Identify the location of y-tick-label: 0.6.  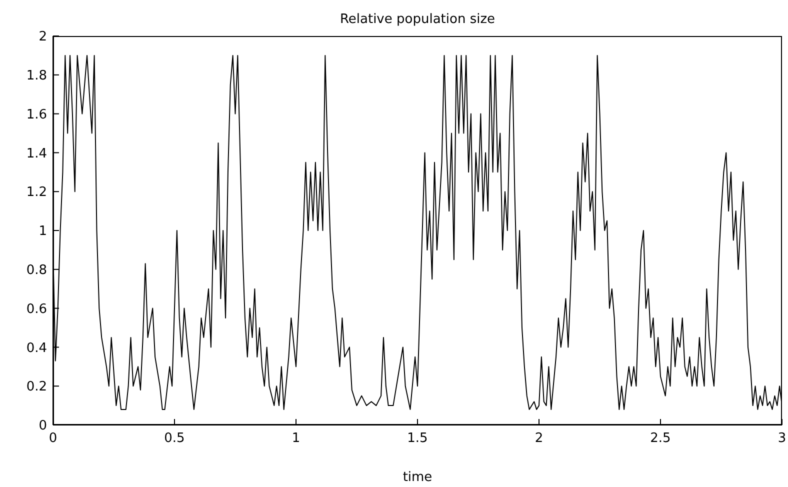
(36, 309).